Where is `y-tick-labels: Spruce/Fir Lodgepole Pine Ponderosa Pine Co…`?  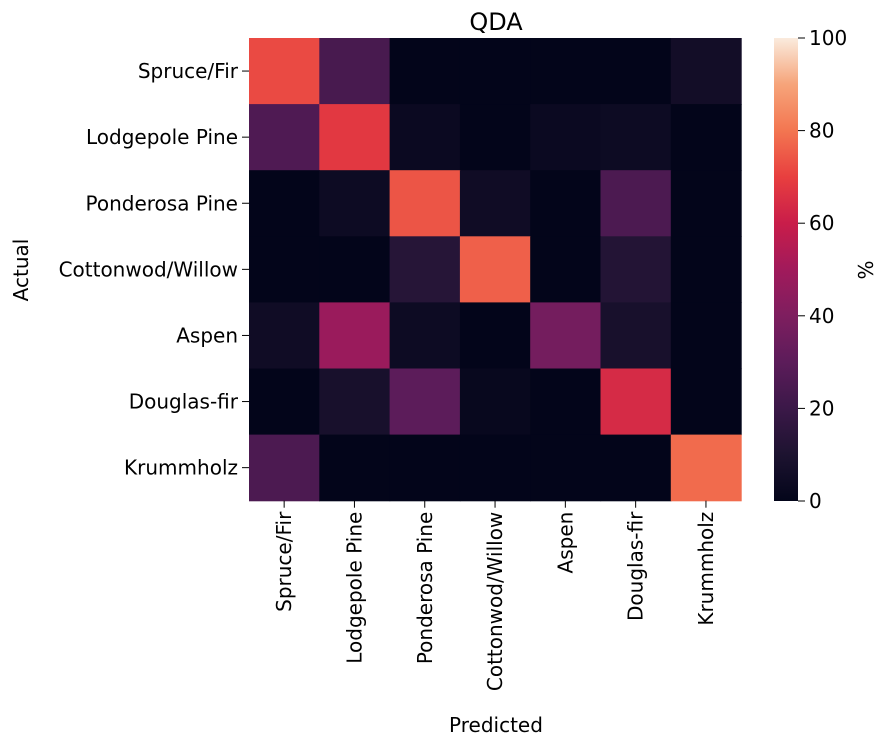
y-tick-labels: Spruce/Fir Lodgepole Pine Ponderosa Pine Co… is located at coordinates (154, 269).